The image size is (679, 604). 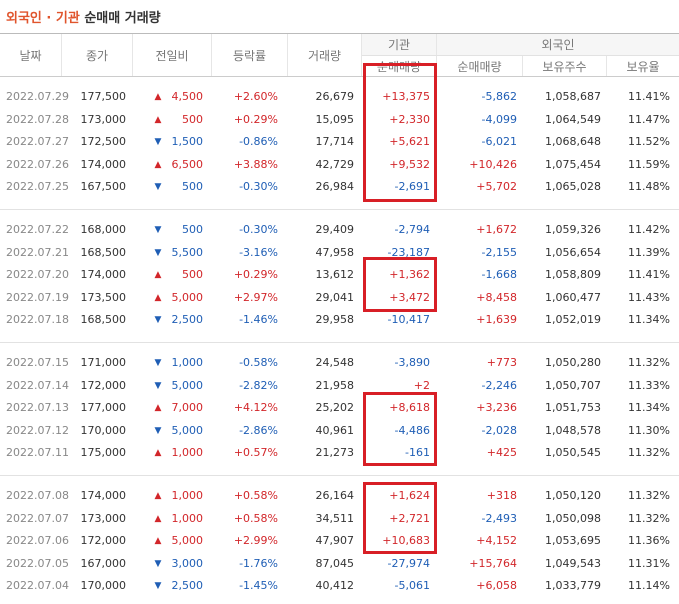 I want to click on table-cell: 2022.07.07, so click(x=37, y=518).